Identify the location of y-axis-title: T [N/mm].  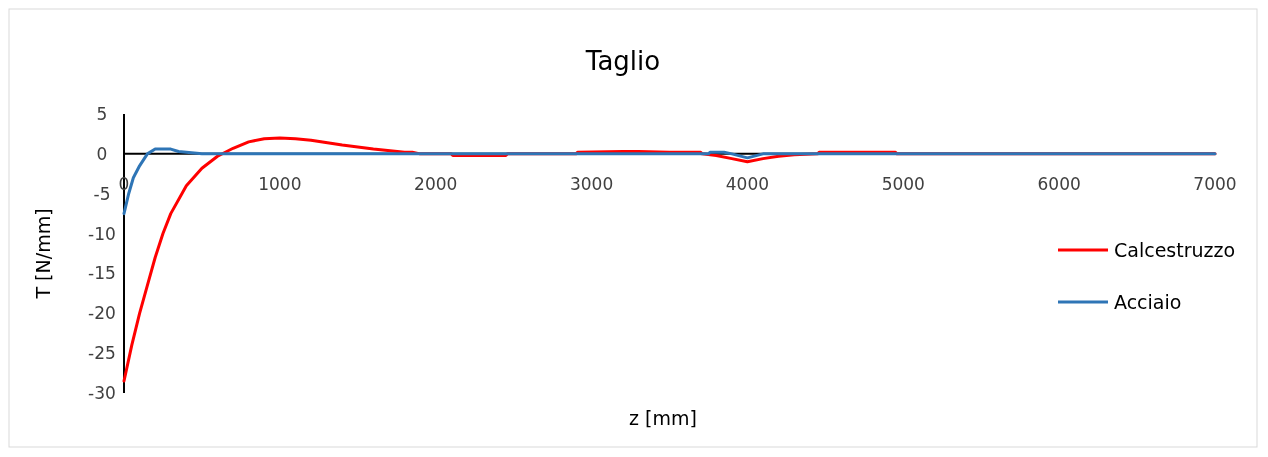
(43, 254).